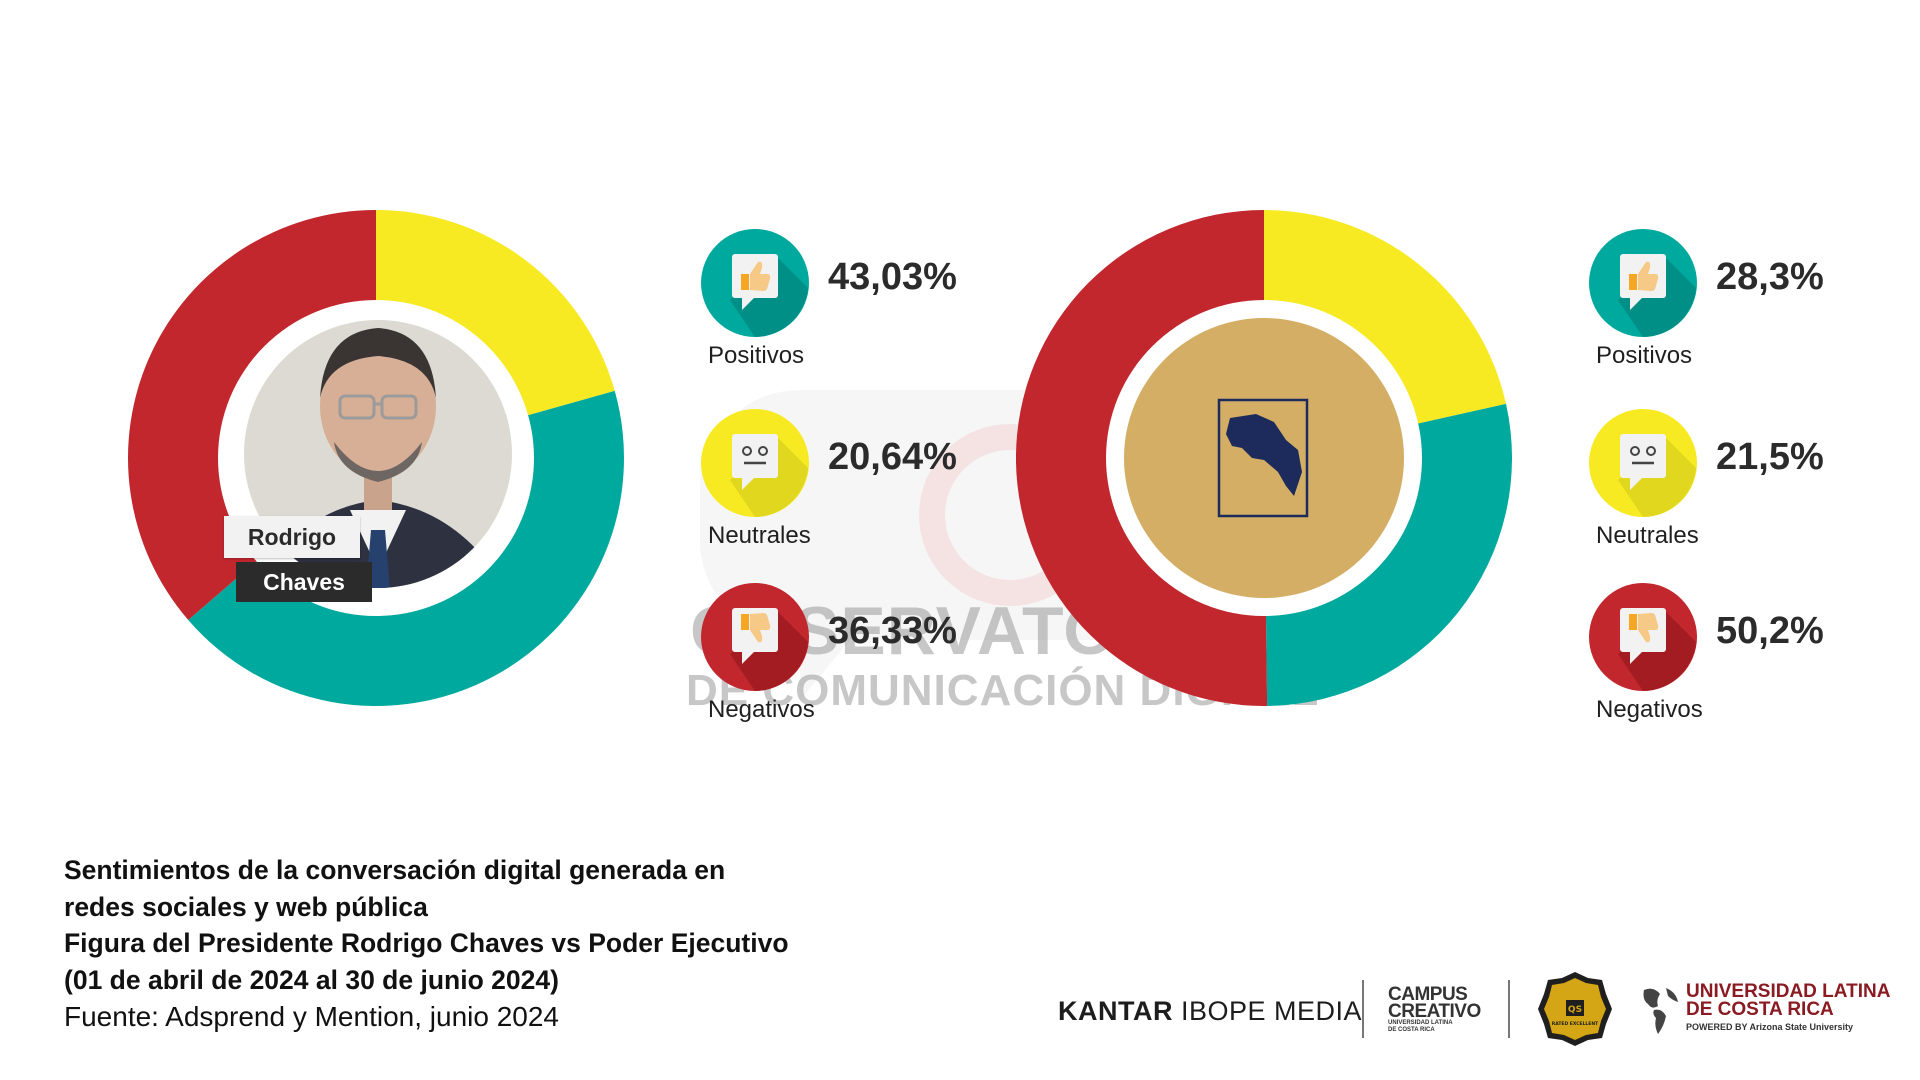 This screenshot has width=1920, height=1080. I want to click on legend-item-neutrales: 20,64% Neutrales, so click(850, 478).